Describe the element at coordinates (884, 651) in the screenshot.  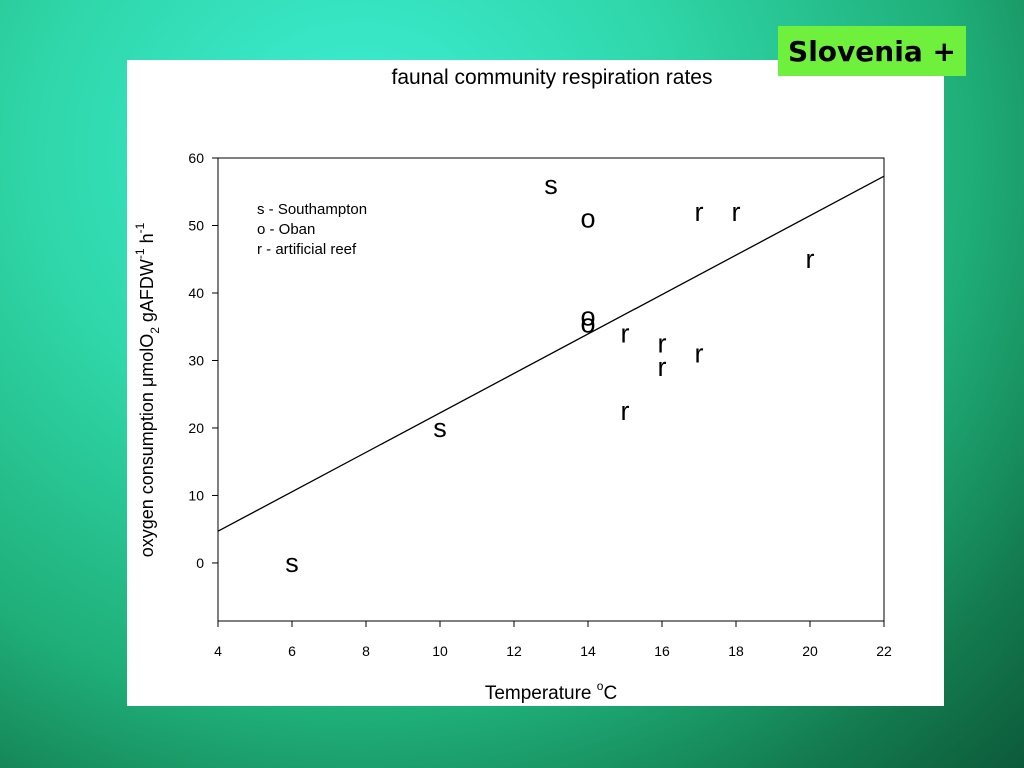
I see `x-tick-label: 22` at that location.